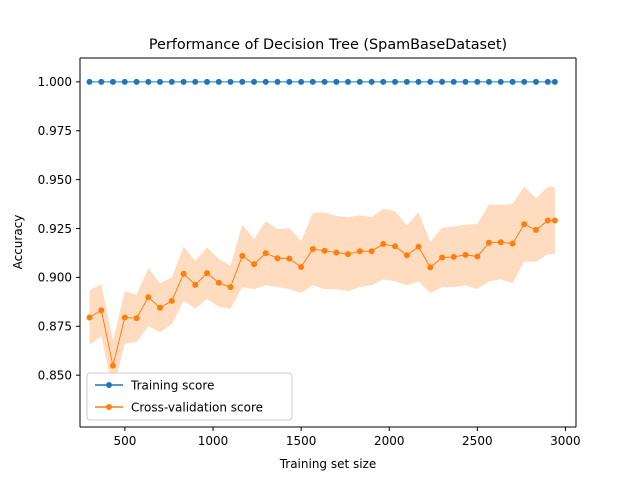  Describe the element at coordinates (109, 407) in the screenshot. I see `legend-marker-cross-validation` at that location.